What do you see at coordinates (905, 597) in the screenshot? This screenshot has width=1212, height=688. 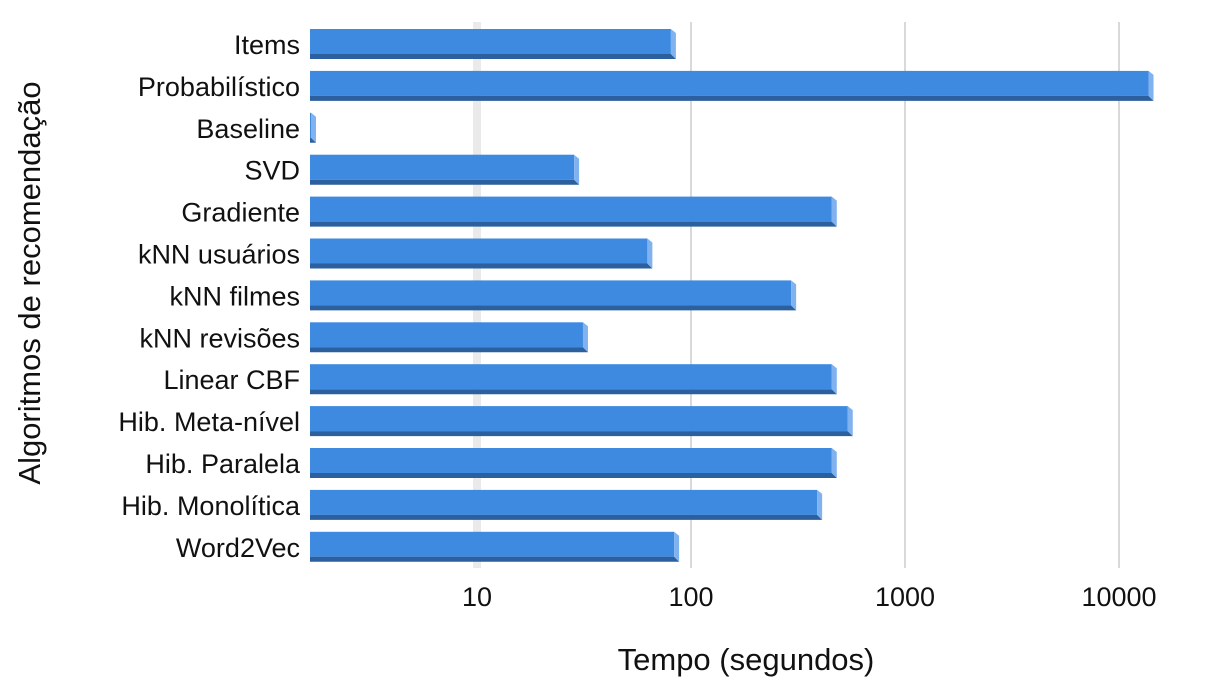 I see `x-tick-label: 1000` at bounding box center [905, 597].